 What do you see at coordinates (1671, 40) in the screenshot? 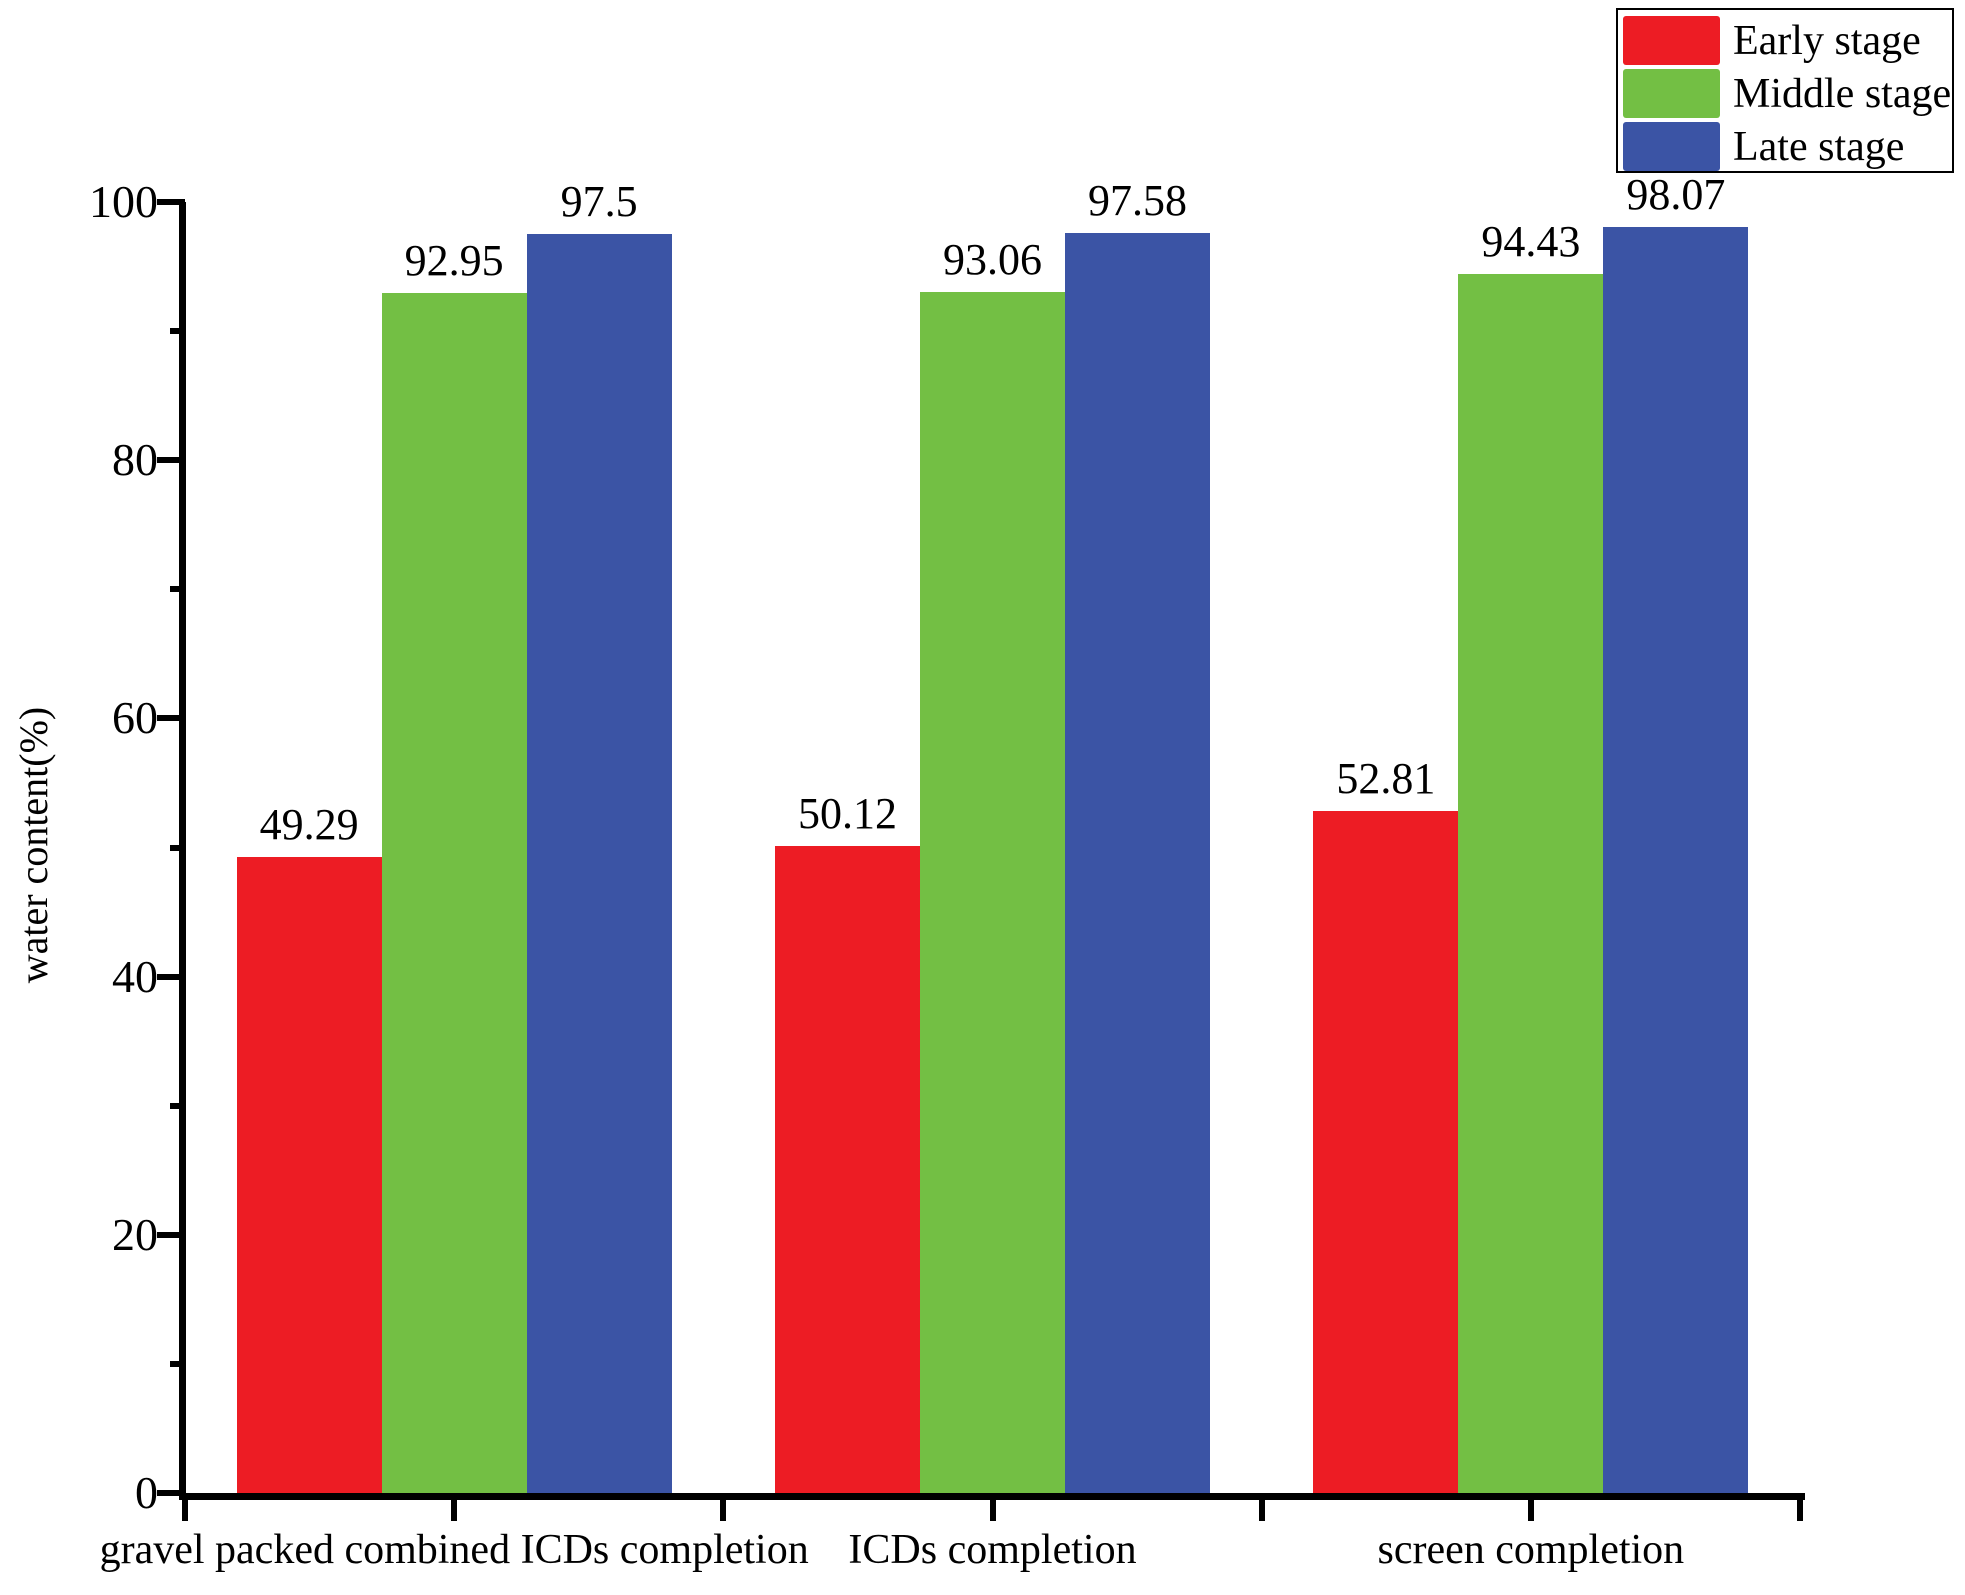
I see `legend-swatch-early-stage` at bounding box center [1671, 40].